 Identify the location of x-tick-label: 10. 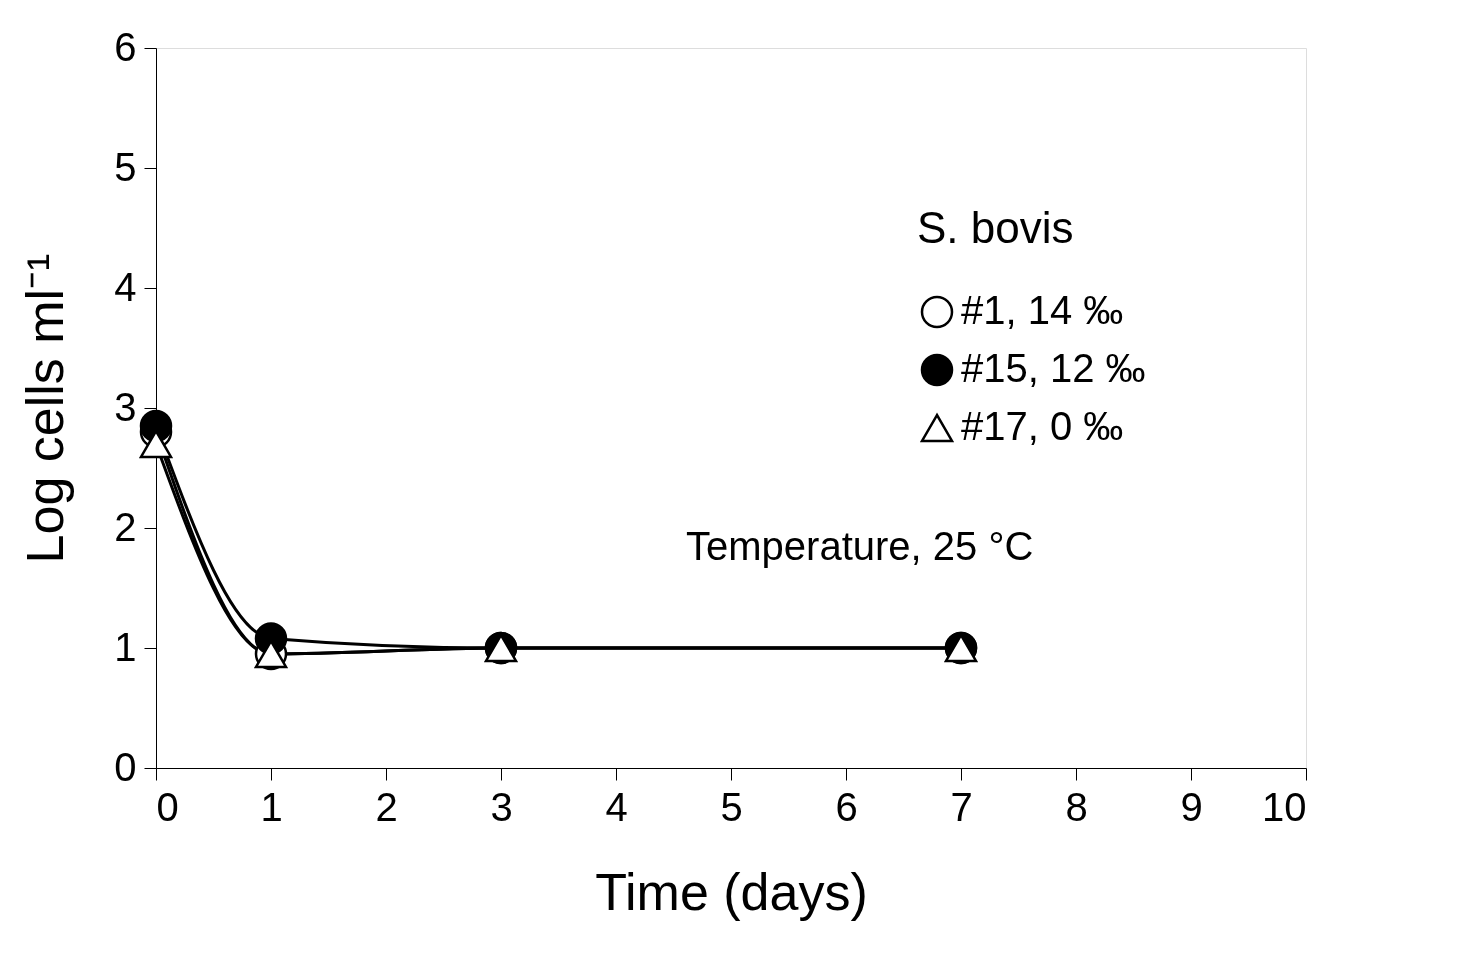
(1284, 806).